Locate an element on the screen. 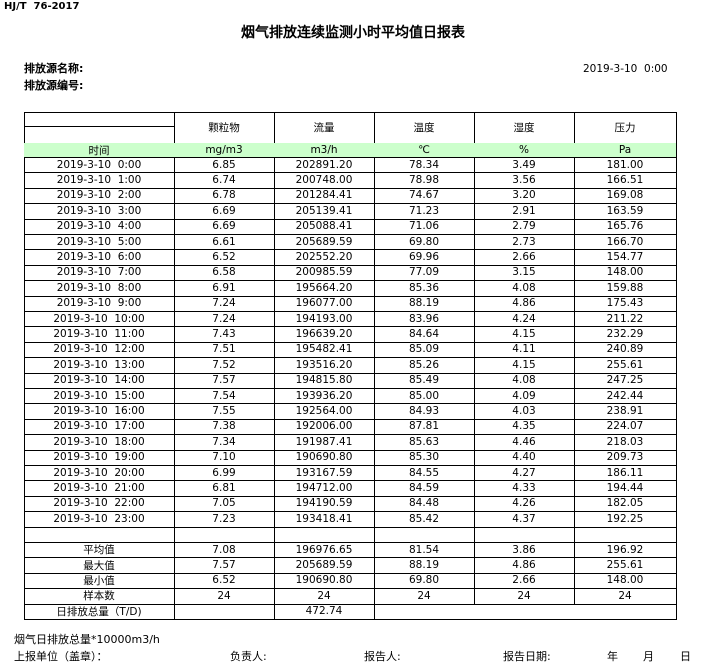 This screenshot has height=666, width=706. value-cell: 2.66 is located at coordinates (524, 257).